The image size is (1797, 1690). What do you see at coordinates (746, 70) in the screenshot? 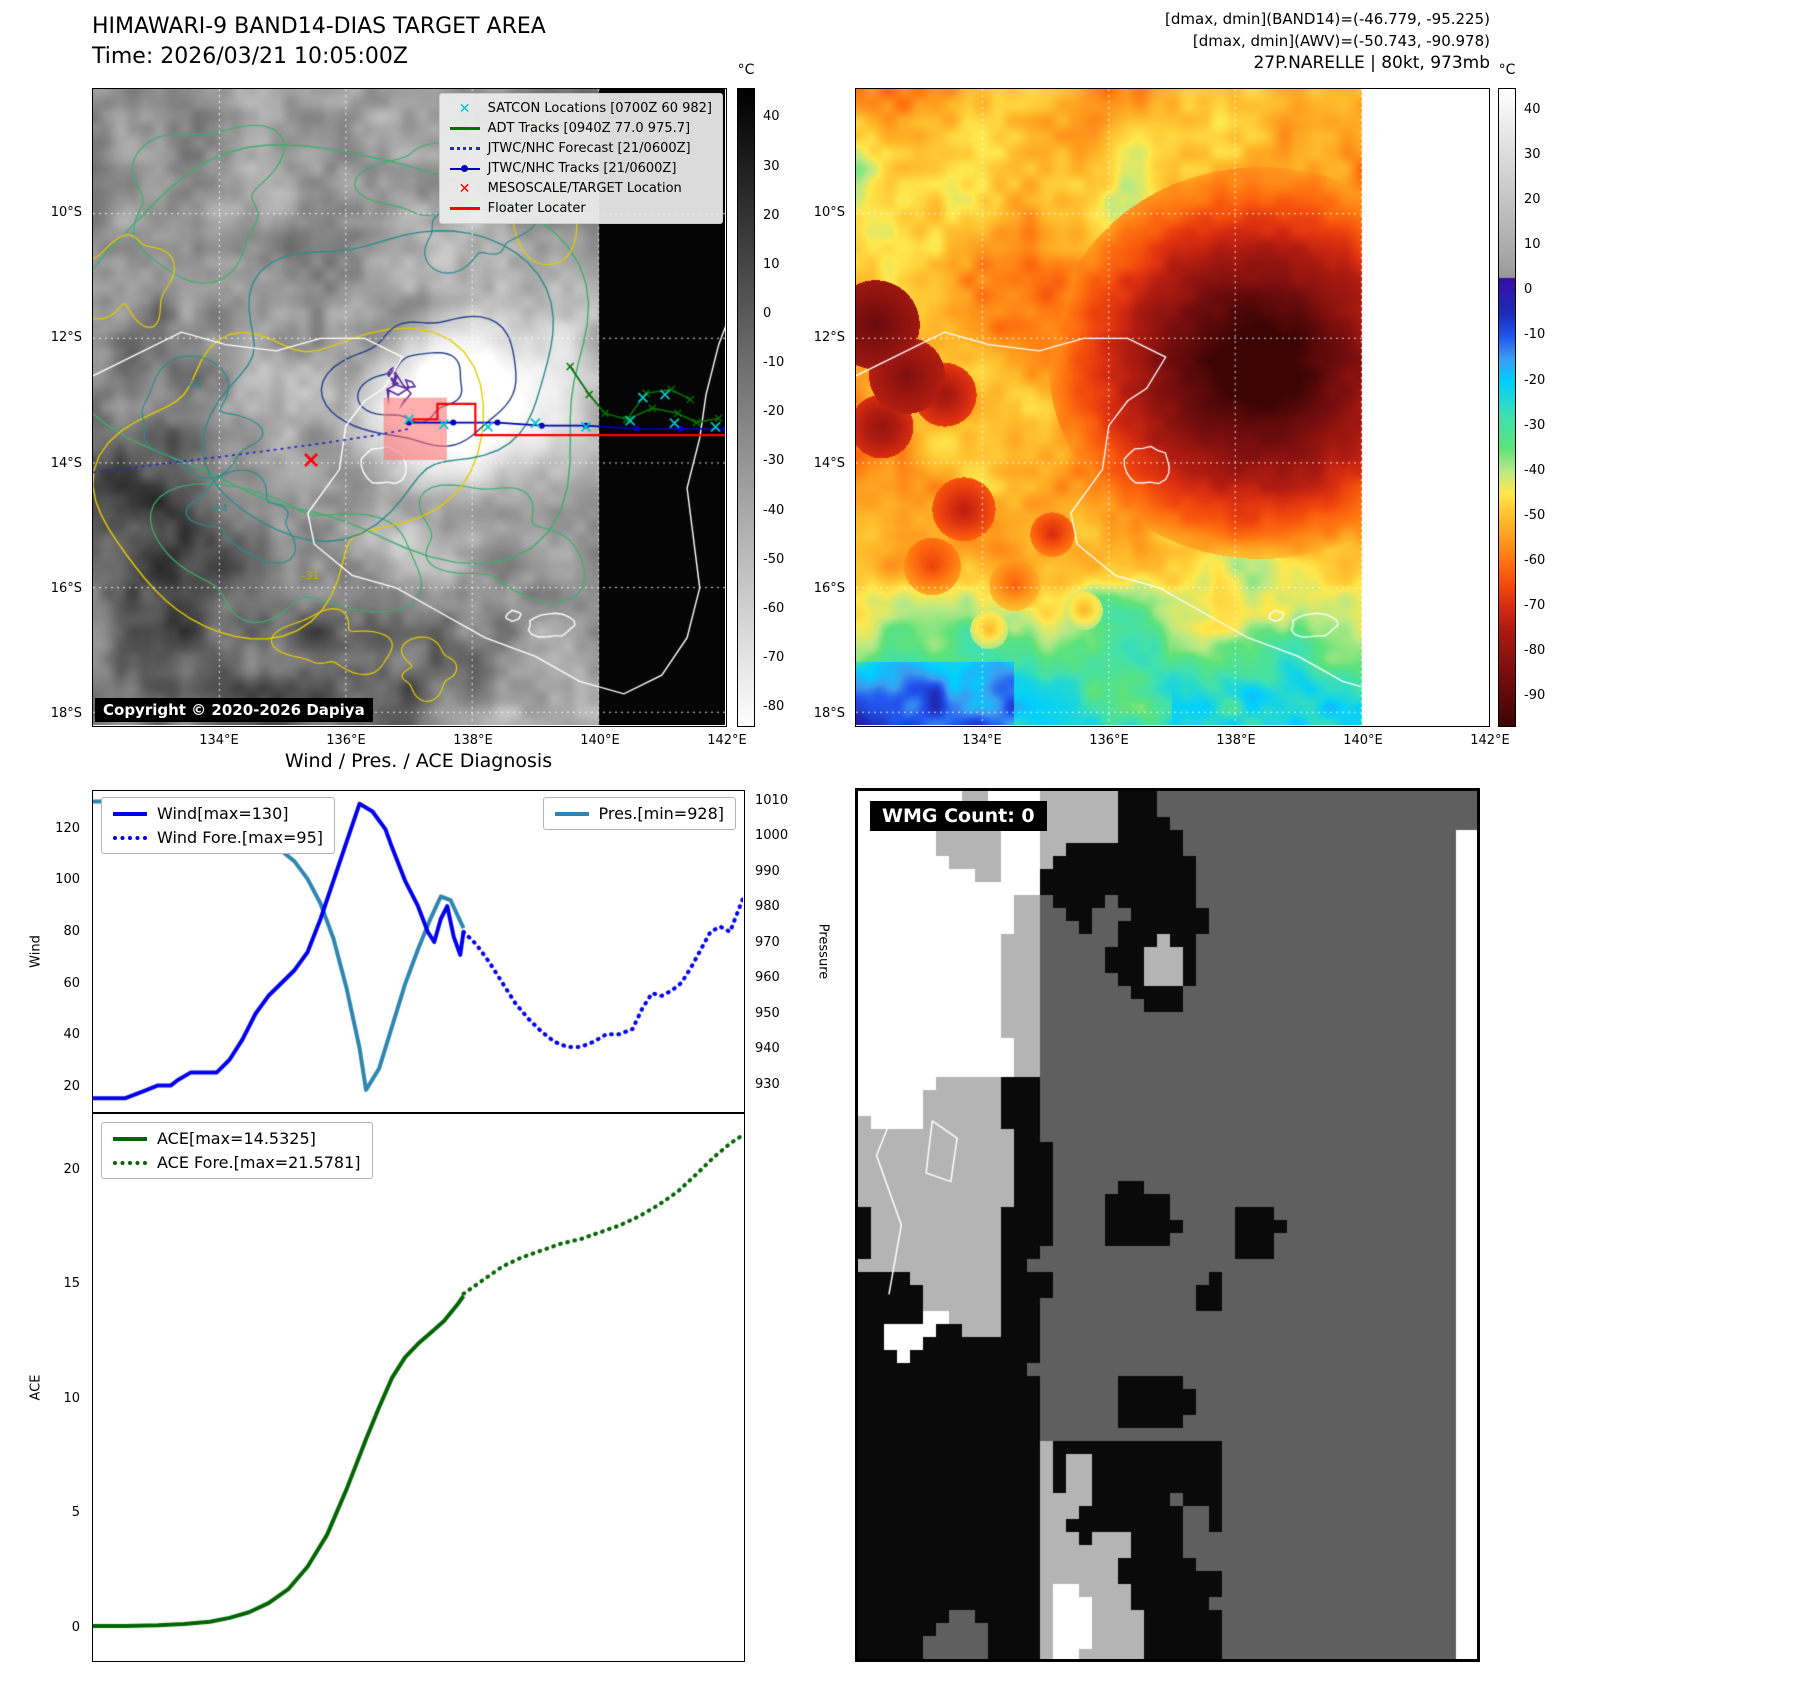
I see `band14-colorbar-unit: °C` at bounding box center [746, 70].